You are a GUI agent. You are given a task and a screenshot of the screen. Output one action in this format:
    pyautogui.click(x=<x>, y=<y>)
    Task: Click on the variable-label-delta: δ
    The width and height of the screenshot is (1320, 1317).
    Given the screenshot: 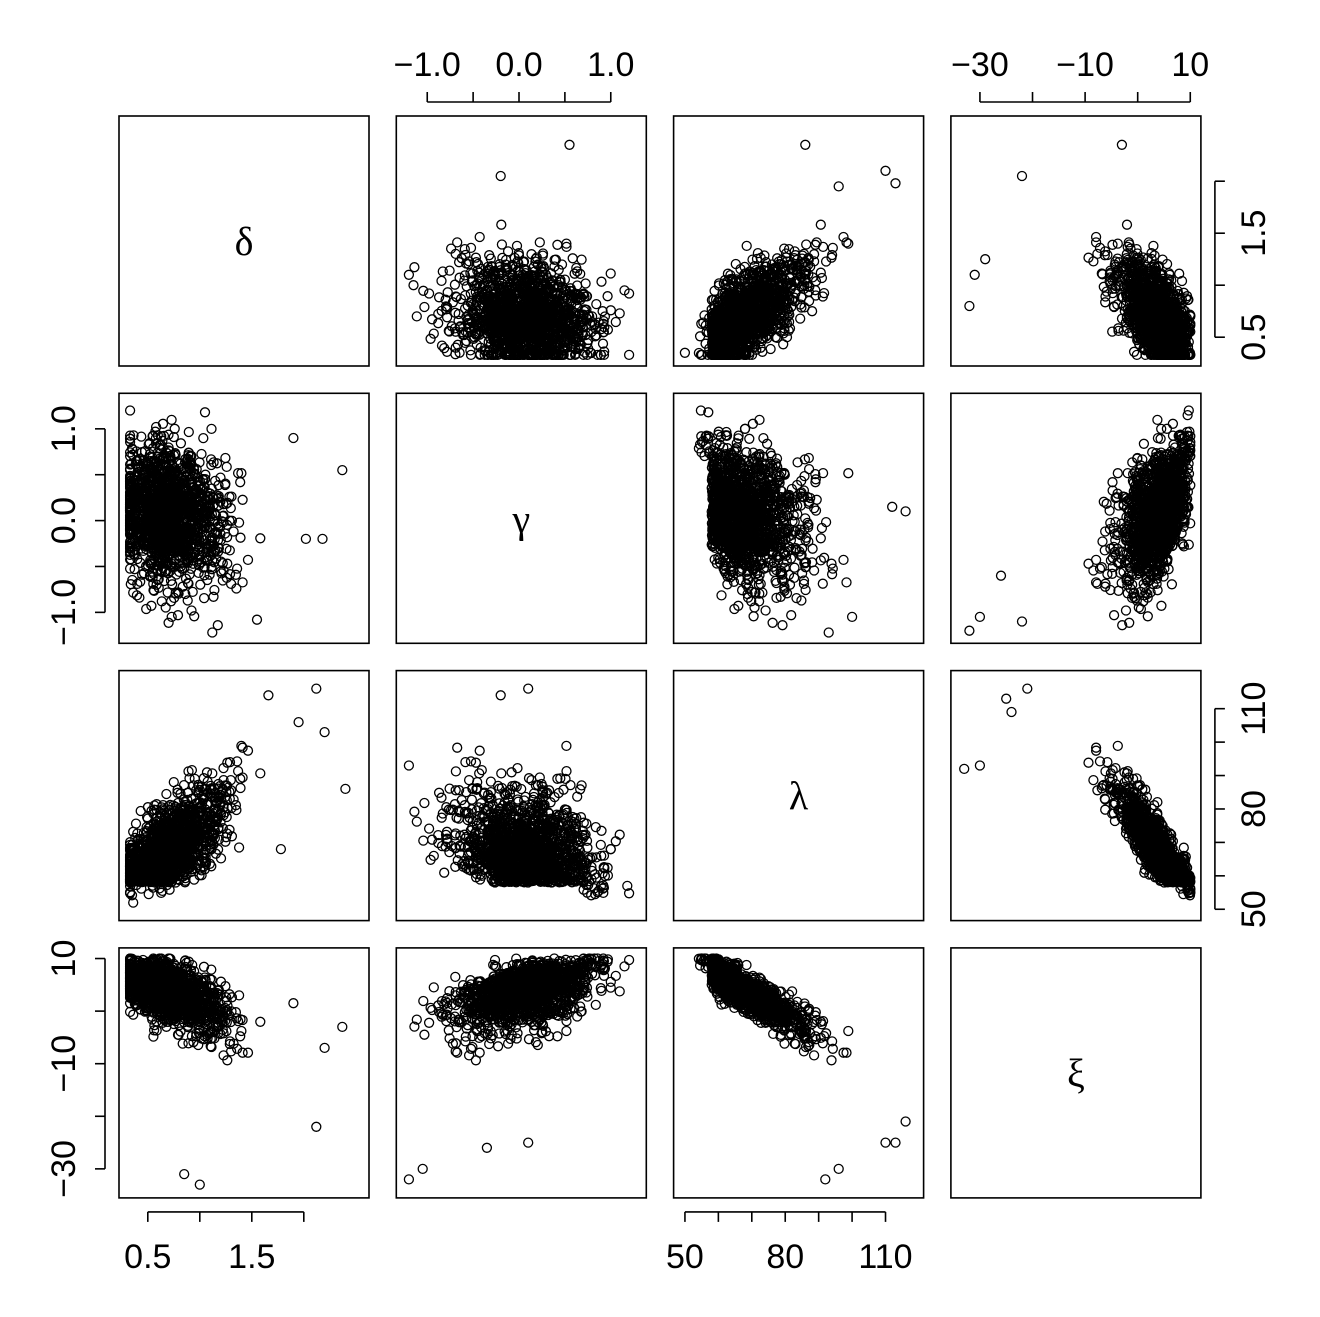 What is the action you would take?
    pyautogui.click(x=244, y=241)
    